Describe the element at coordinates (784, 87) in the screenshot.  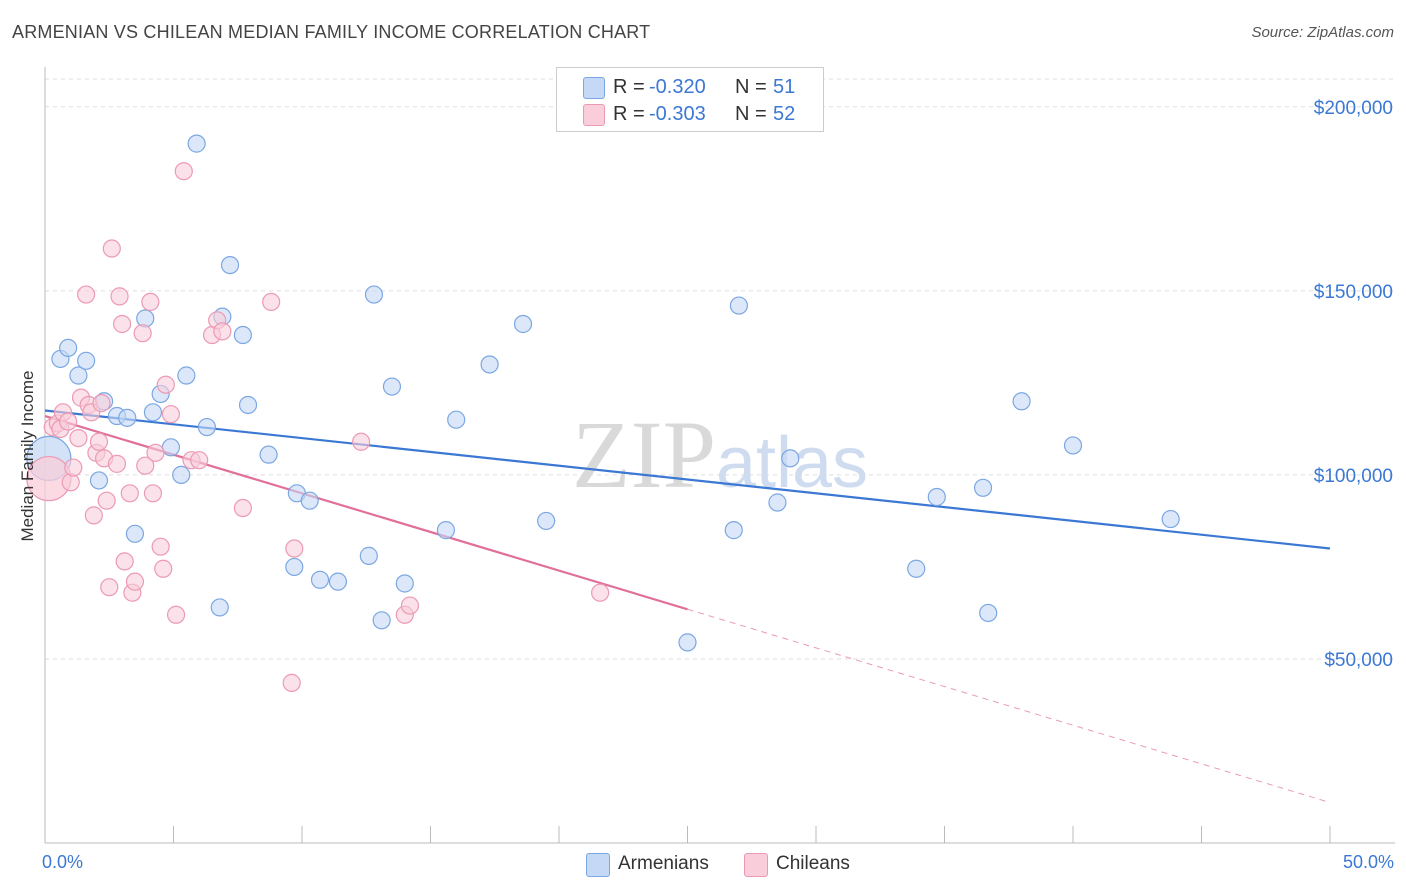
I see `n-value: 51` at that location.